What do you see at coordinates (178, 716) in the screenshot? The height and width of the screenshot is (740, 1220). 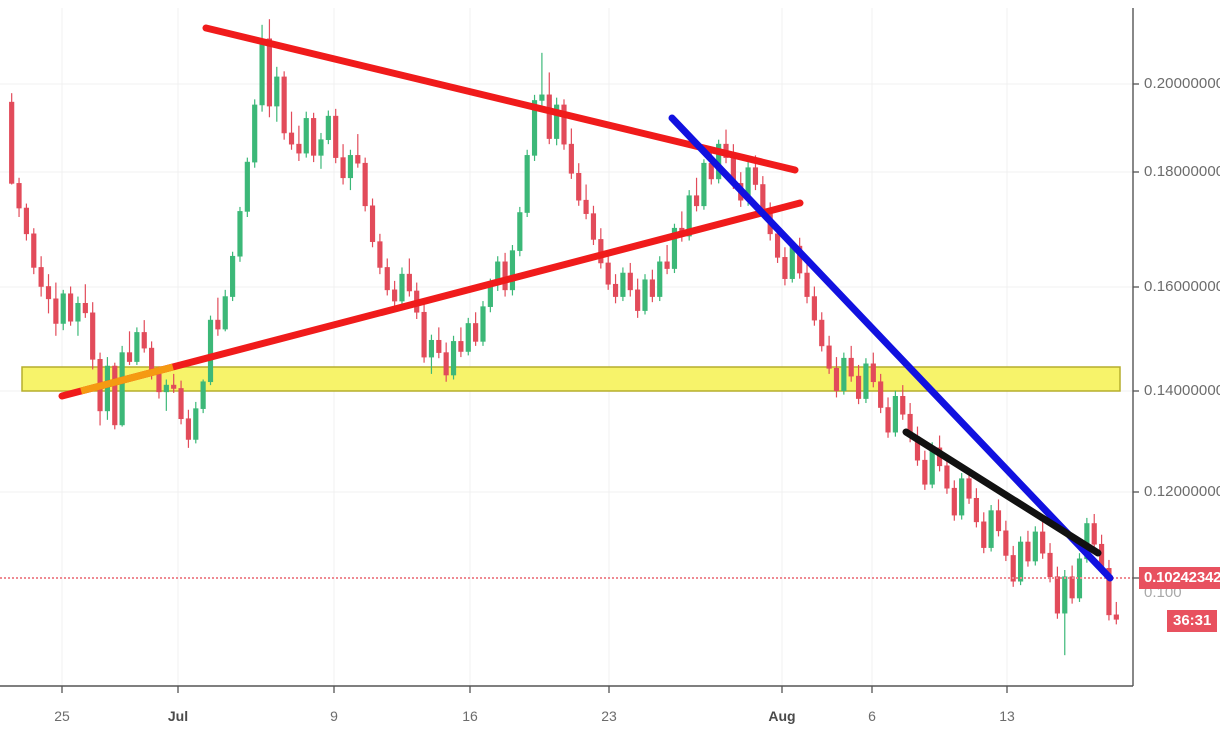 I see `time-axis-tick-label: Jul` at bounding box center [178, 716].